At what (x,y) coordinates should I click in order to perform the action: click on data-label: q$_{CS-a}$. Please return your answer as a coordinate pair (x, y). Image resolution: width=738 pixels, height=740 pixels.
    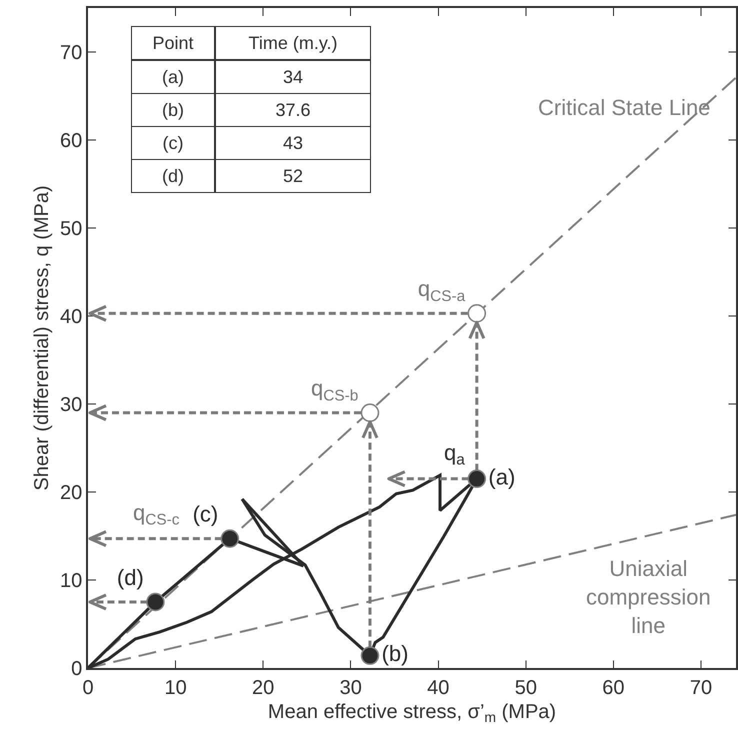
    Looking at the image, I should click on (442, 290).